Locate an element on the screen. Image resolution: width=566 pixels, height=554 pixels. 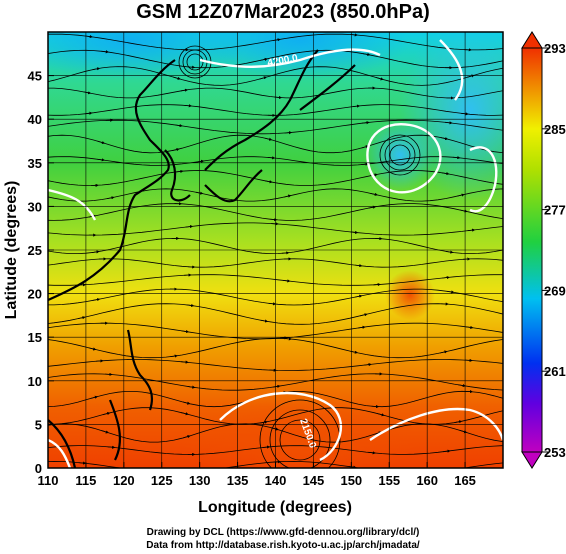
x-axis-ticks: 110 115 120 125 130 135 140 145 150 155 160 165 is located at coordinates (257, 475).